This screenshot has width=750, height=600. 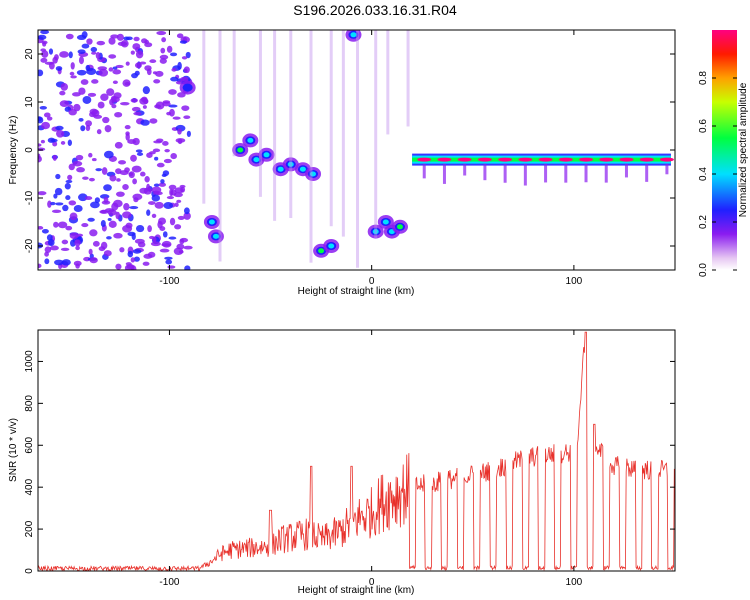 I want to click on colorbar-gradient, so click(x=724, y=150).